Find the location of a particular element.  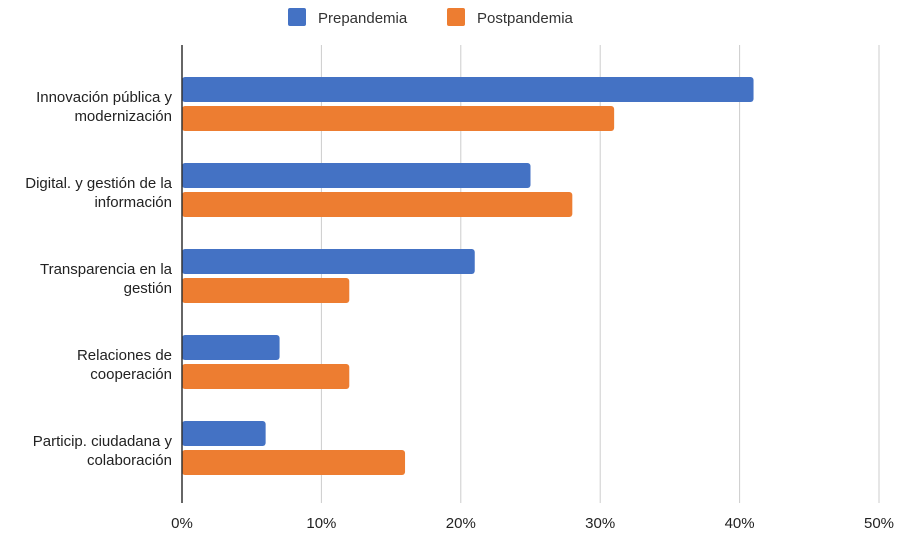

category-label: Innovación pública y modernización is located at coordinates (104, 107).